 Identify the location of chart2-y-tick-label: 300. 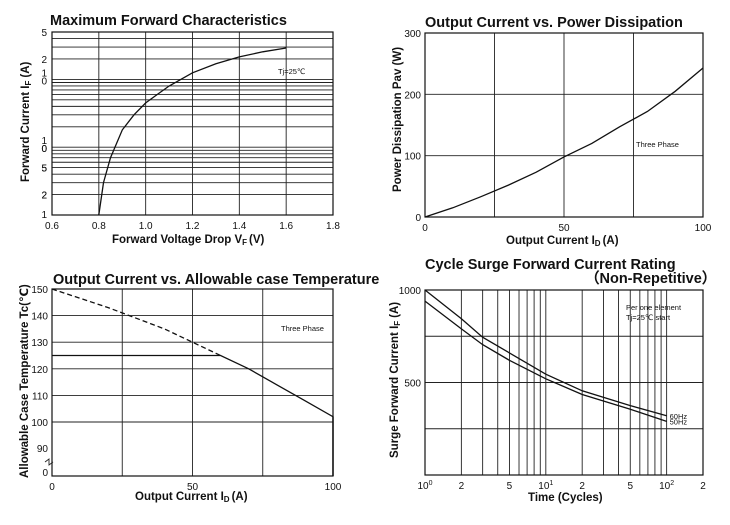
(412, 34).